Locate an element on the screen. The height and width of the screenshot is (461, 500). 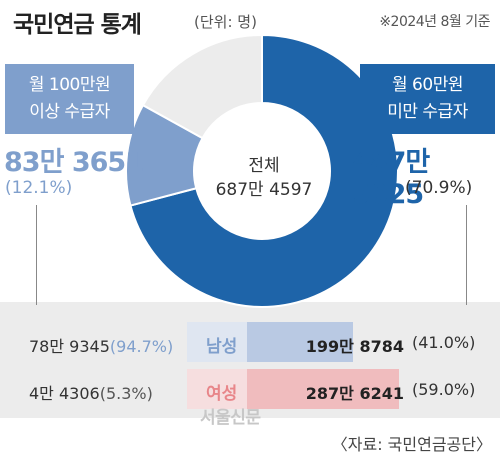
slice-pct-over-100: (12.1%) is located at coordinates (39, 188).